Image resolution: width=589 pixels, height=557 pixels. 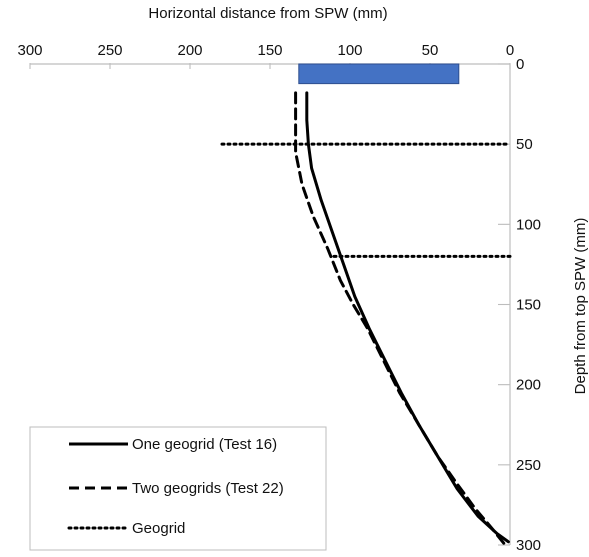 What do you see at coordinates (349, 50) in the screenshot?
I see `x-tick-label: 100` at bounding box center [349, 50].